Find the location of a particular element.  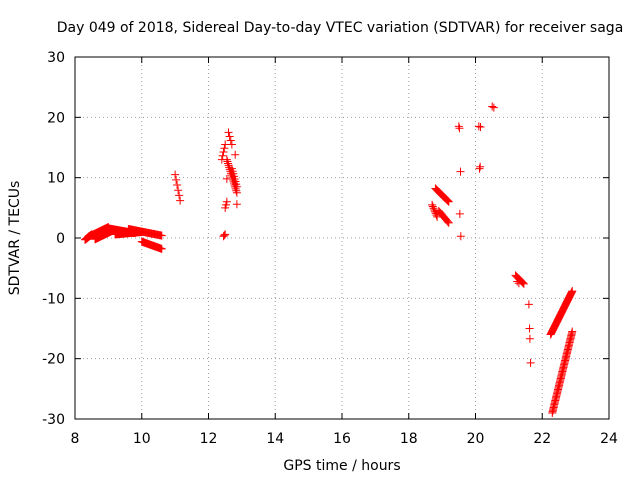

x-tick-label: 22 is located at coordinates (542, 439).